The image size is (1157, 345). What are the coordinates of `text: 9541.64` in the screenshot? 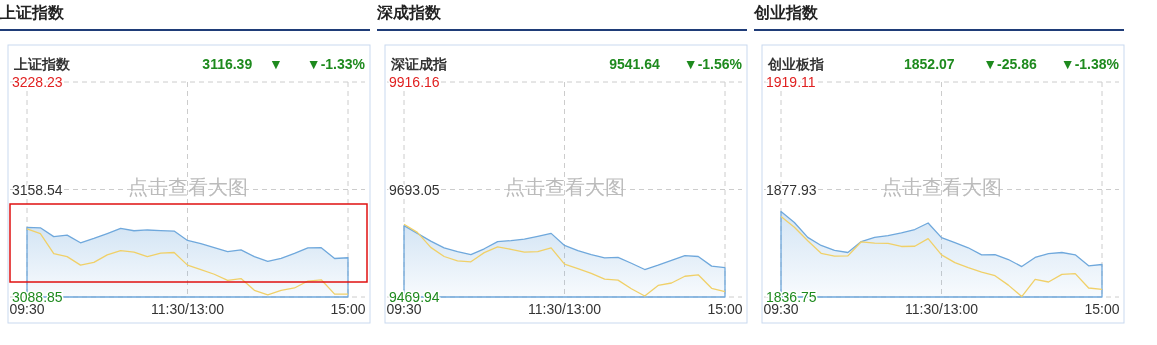 It's located at (635, 64).